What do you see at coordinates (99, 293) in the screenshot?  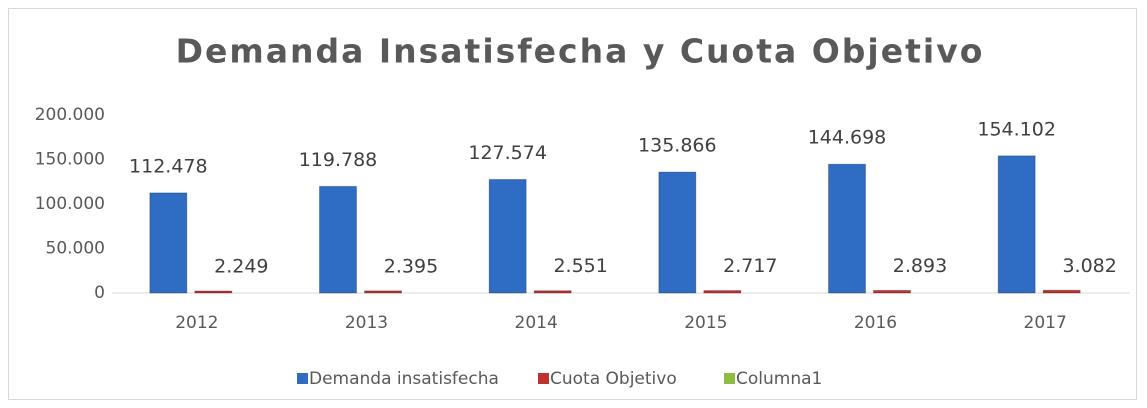 I see `y-tick-label: 0` at bounding box center [99, 293].